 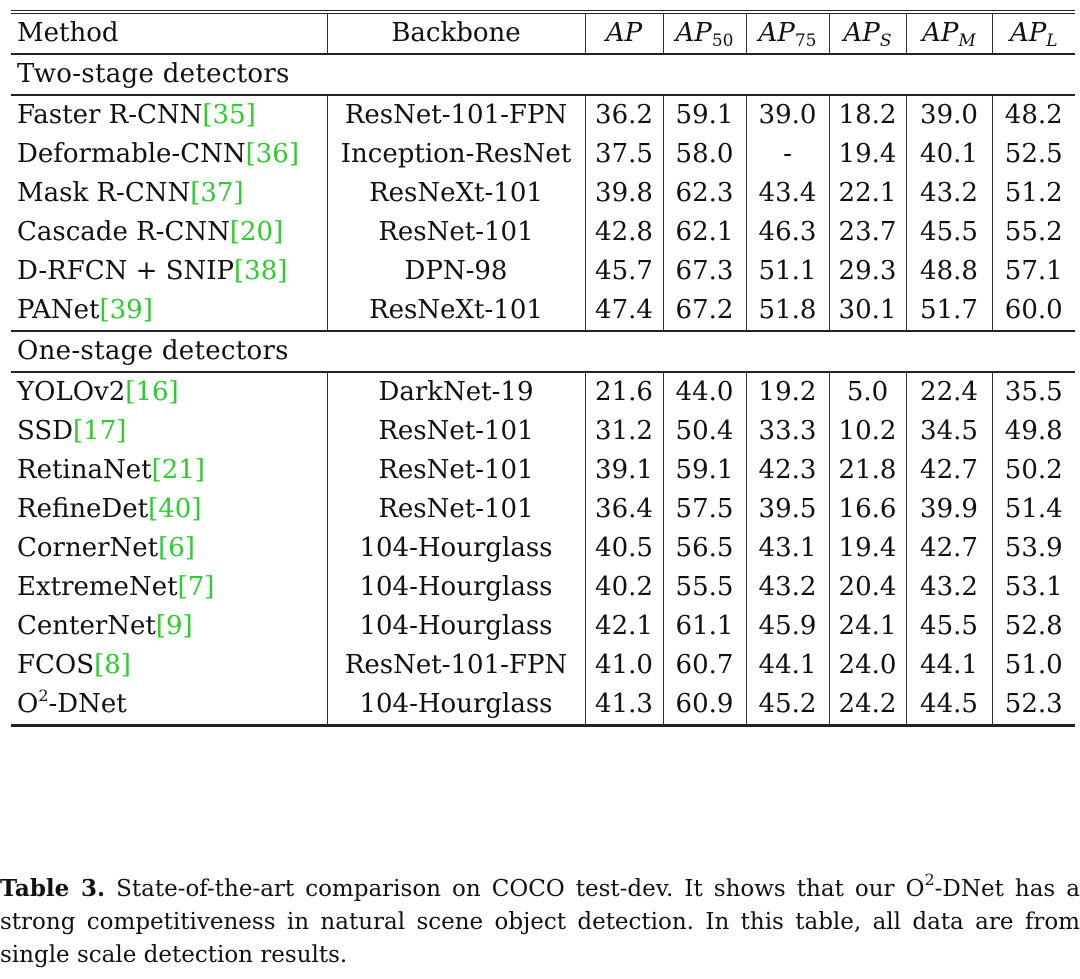 What do you see at coordinates (776, 33) in the screenshot?
I see `header-ap75-text: AP` at bounding box center [776, 33].